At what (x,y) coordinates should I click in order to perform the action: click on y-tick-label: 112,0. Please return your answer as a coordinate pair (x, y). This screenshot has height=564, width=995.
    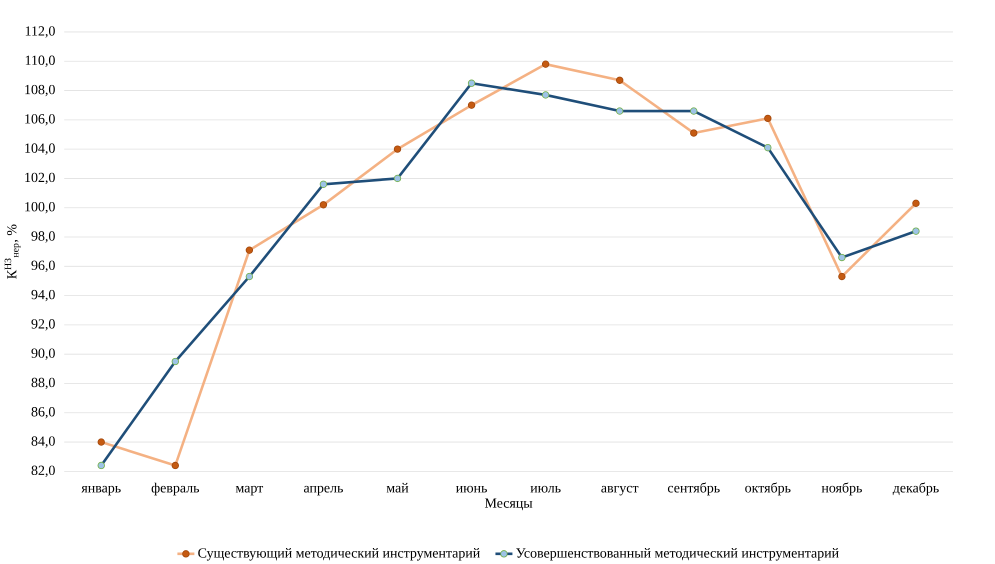
    Looking at the image, I should click on (40, 32).